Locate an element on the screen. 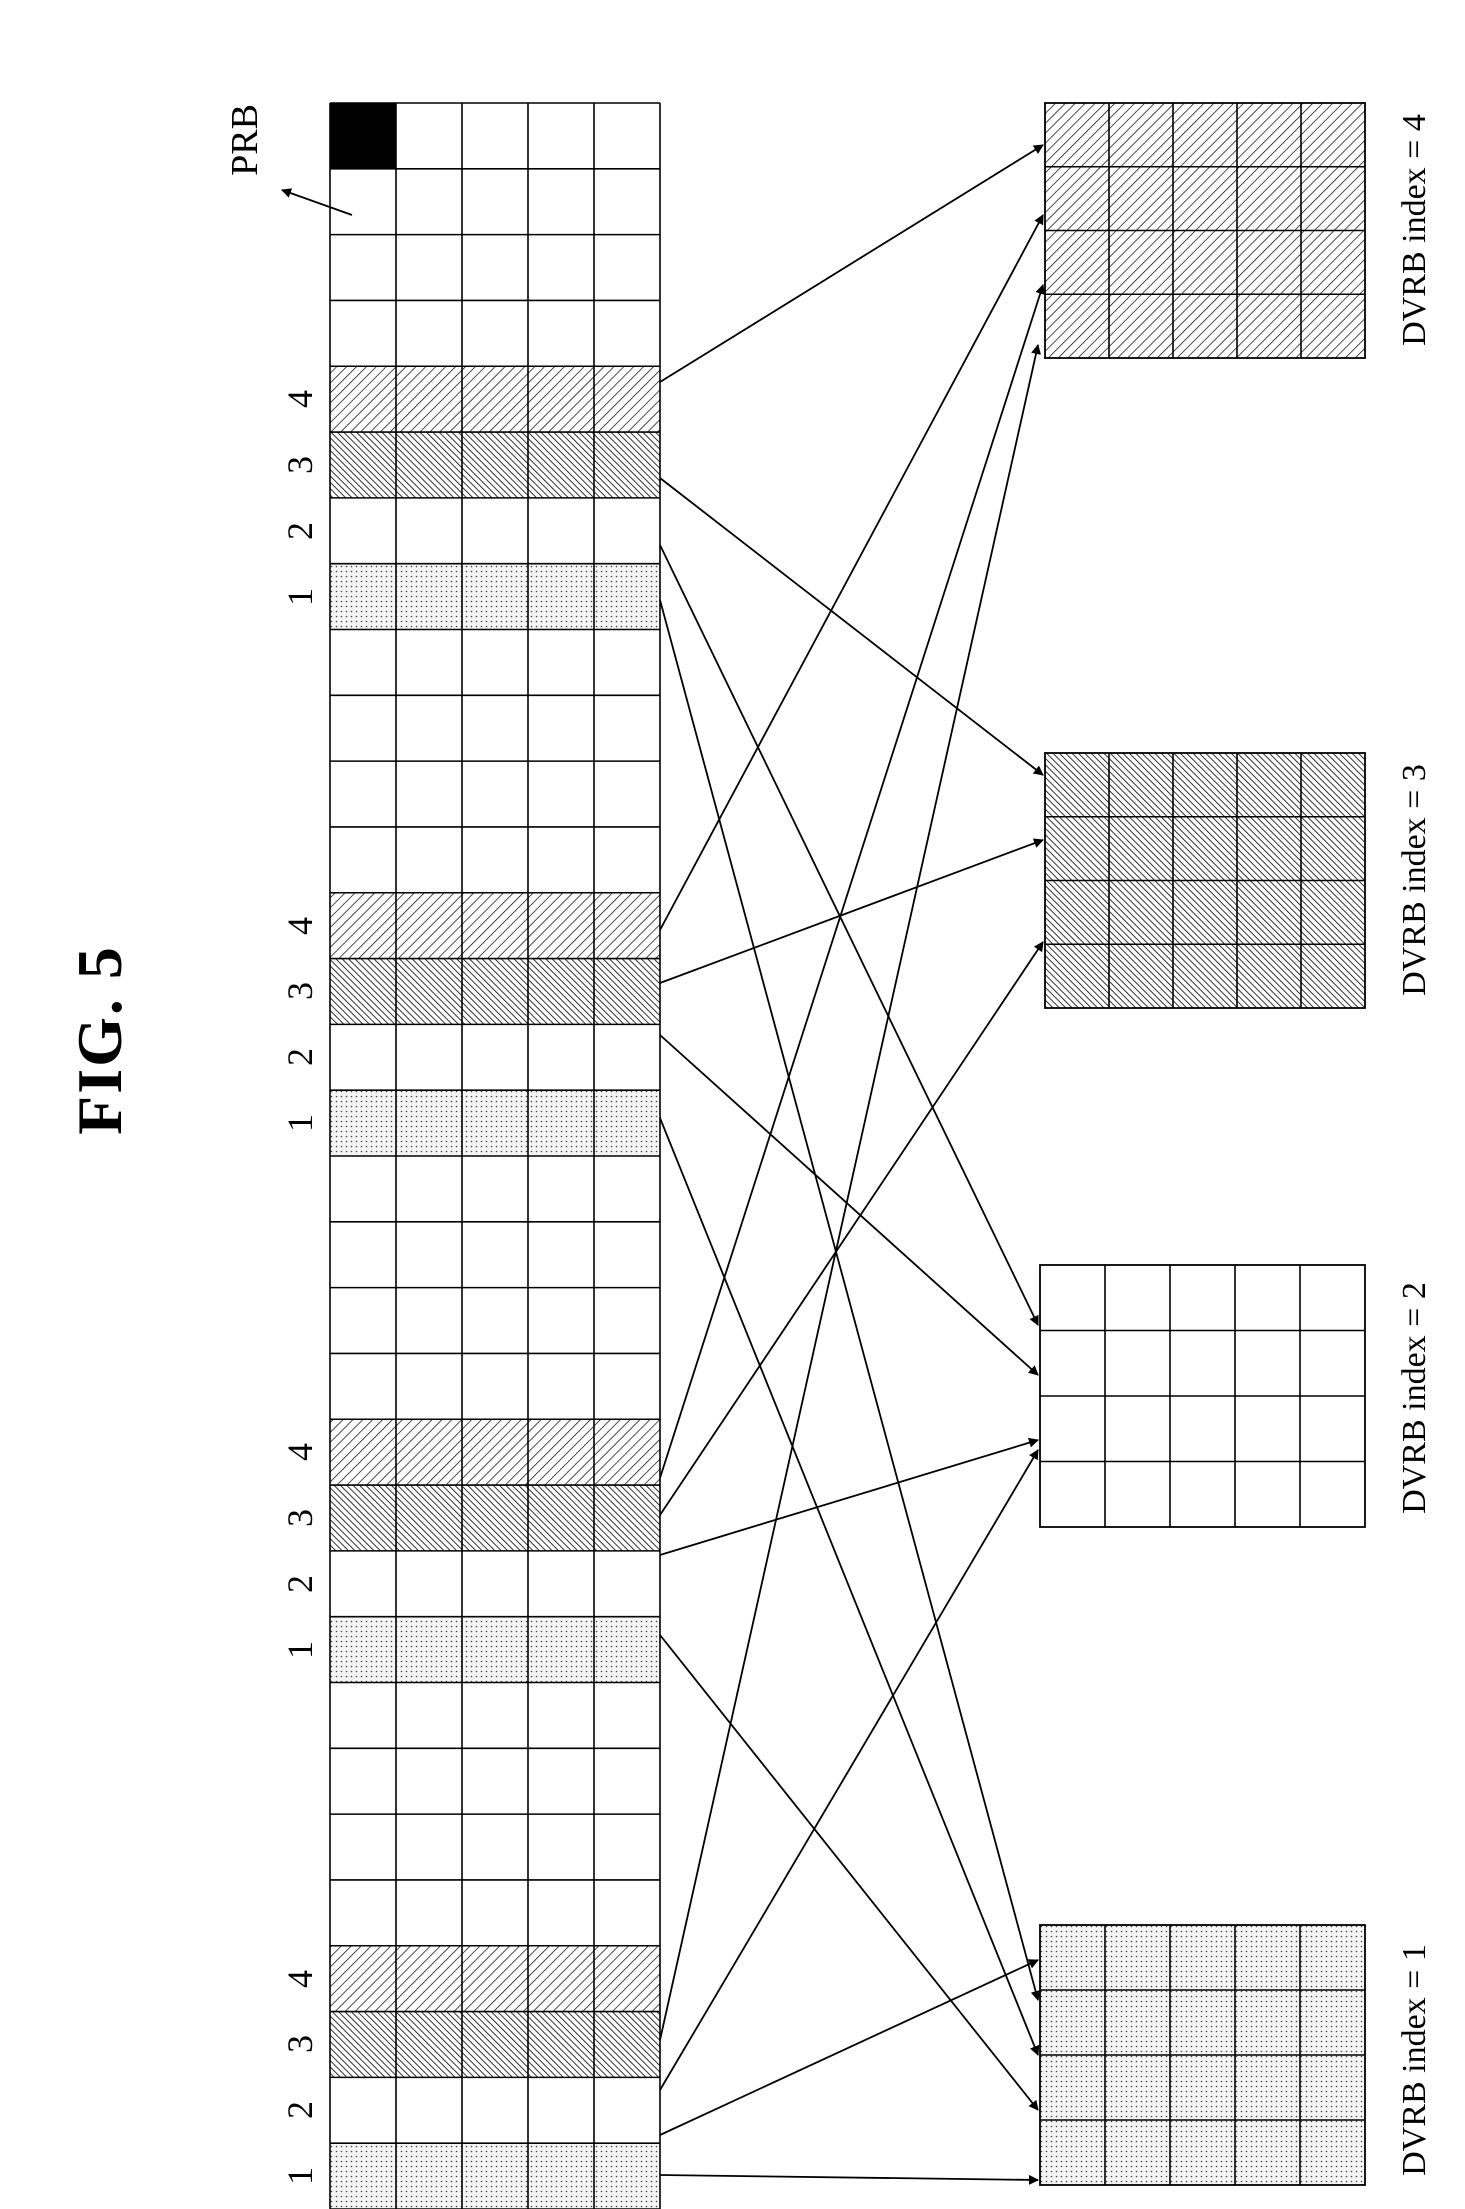 This screenshot has width=1465, height=2209. dvrb-label-1: DVRB index = 1 is located at coordinates (1415, 2060).